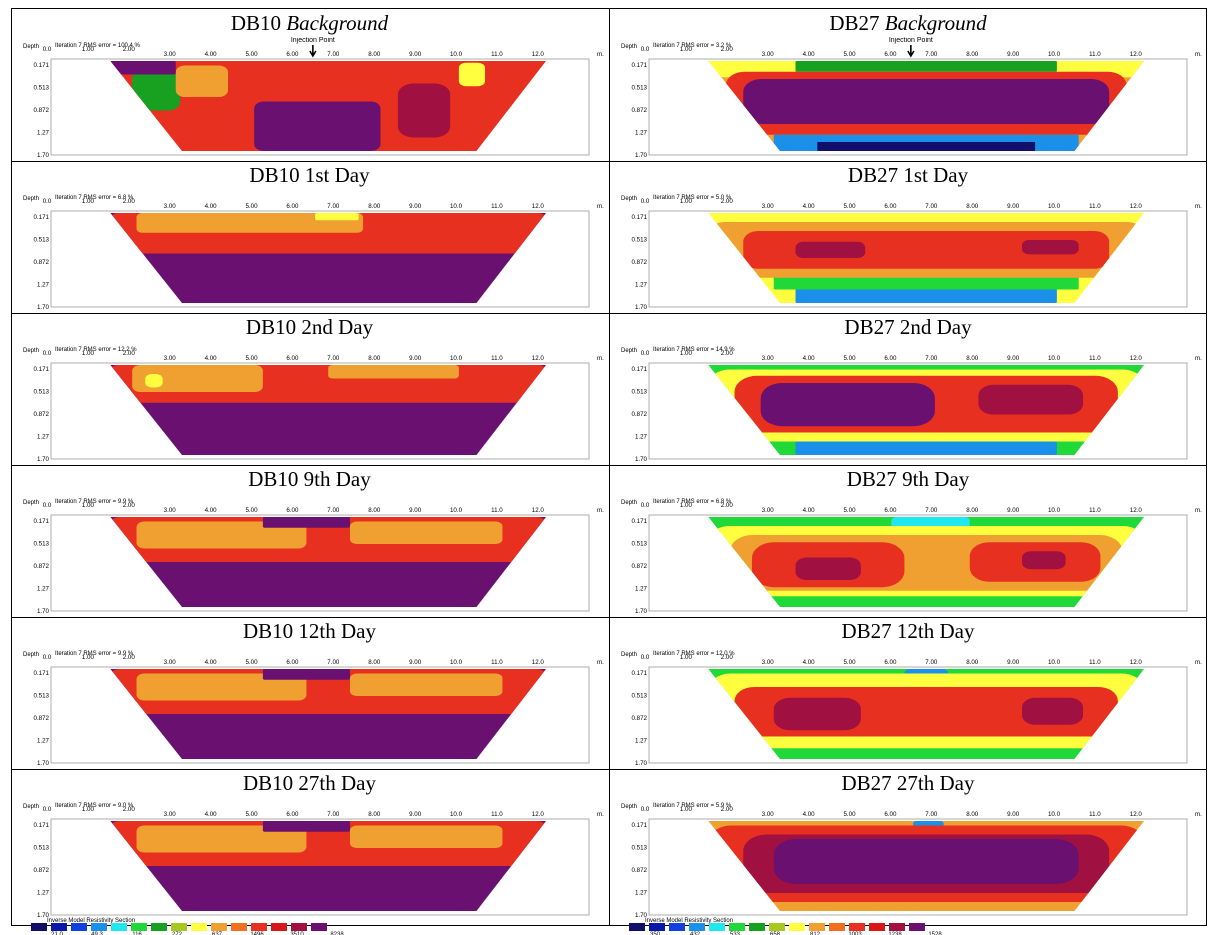 The image size is (1215, 935). I want to click on rms-error-text: Iteration 7 RMS error = 9.9 %, so click(94, 502).